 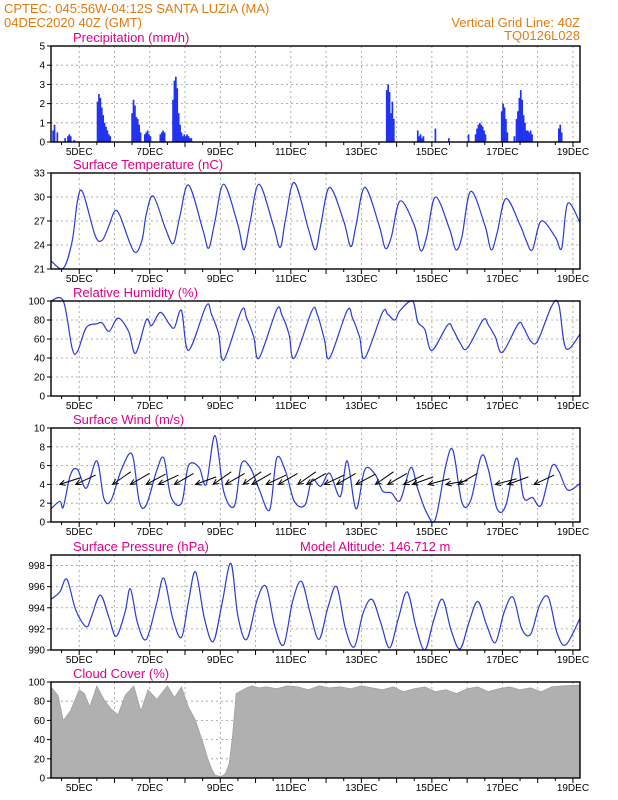 I want to click on wind-frame, so click(x=315, y=475).